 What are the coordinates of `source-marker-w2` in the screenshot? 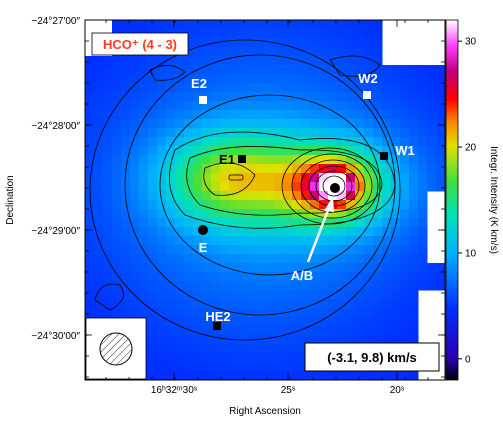 It's located at (367, 95).